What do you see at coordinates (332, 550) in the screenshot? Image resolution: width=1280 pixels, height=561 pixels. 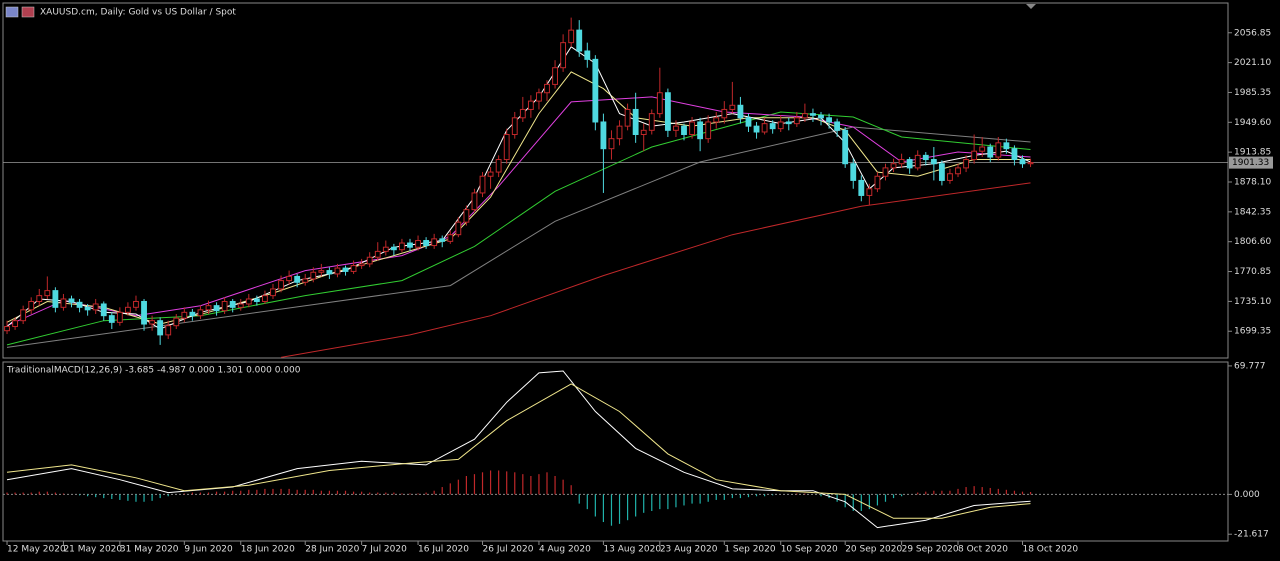 I see `x-tick-label: 28 Jun 2020` at bounding box center [332, 550].